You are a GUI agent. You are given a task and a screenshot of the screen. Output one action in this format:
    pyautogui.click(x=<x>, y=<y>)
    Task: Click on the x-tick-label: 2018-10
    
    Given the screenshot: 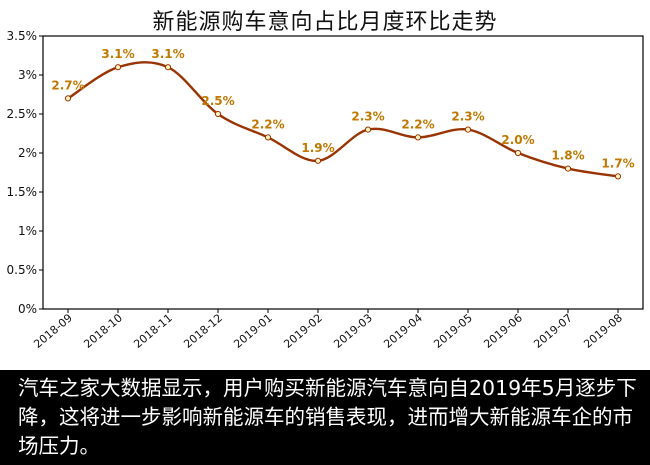 What is the action you would take?
    pyautogui.click(x=103, y=331)
    